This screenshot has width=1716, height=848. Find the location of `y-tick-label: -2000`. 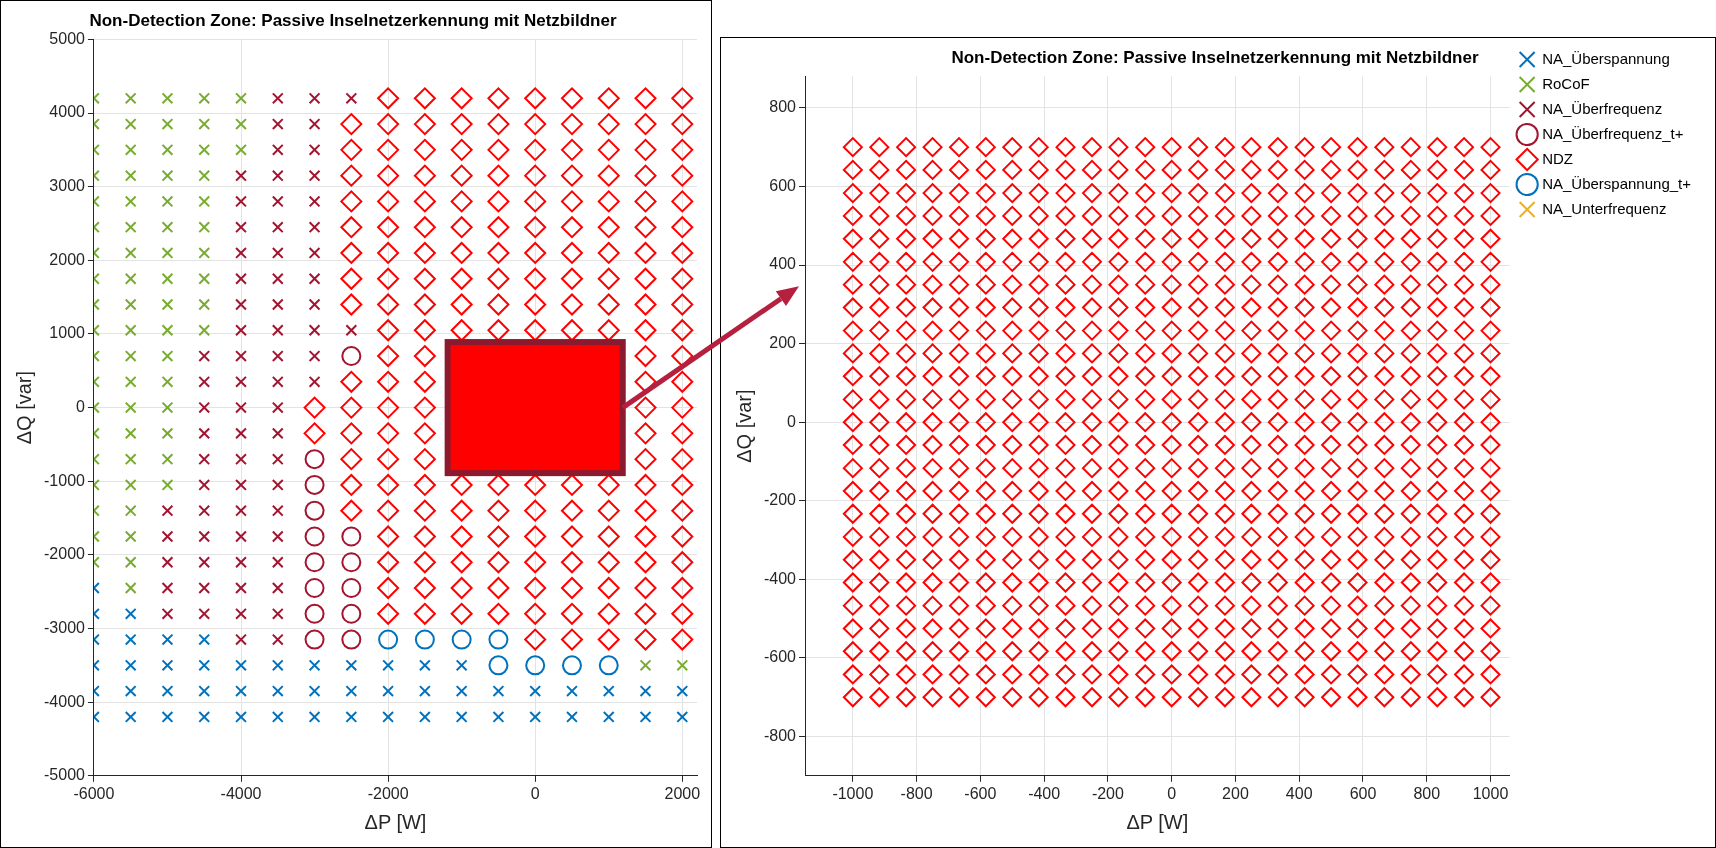

y-tick-label: -2000 is located at coordinates (65, 554).